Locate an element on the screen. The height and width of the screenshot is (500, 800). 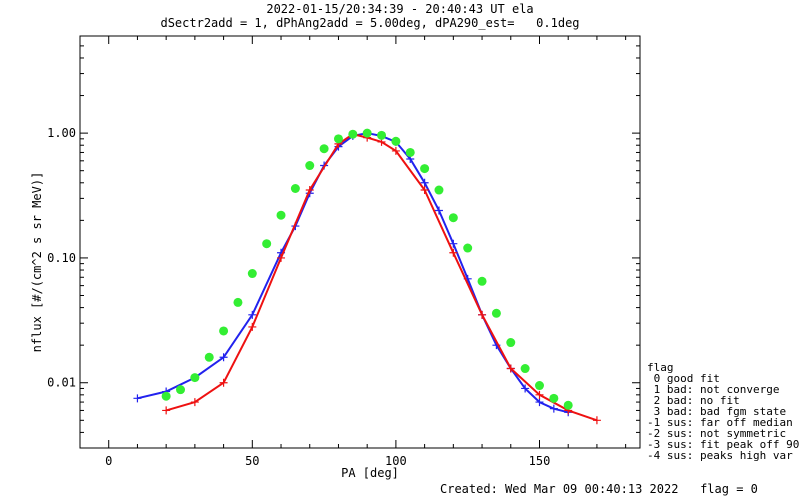
legend-entry: -4 sus: peaks high var is located at coordinates (720, 455).